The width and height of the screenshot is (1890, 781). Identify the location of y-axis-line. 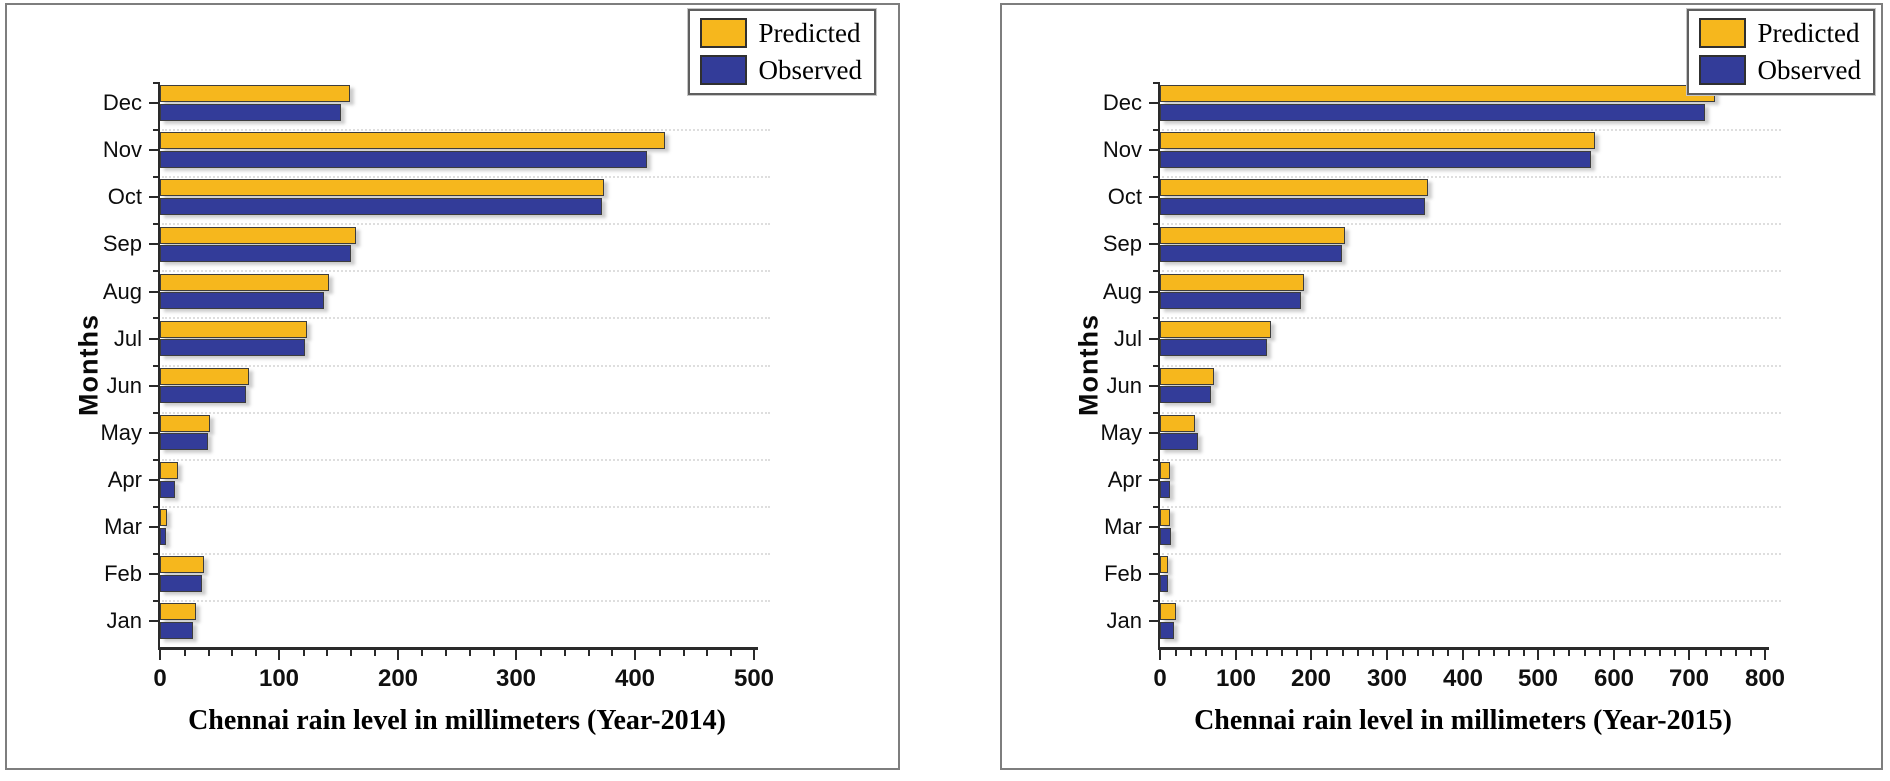
(159, 366).